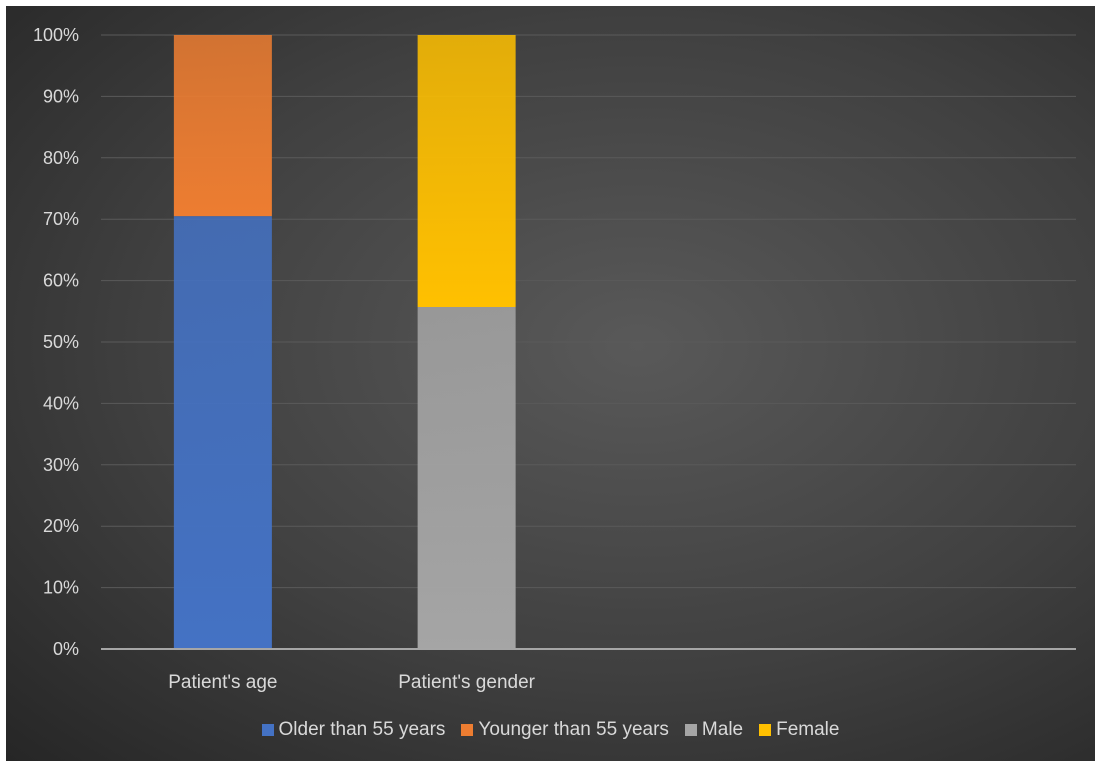 Image resolution: width=1102 pixels, height=767 pixels. Describe the element at coordinates (61, 96) in the screenshot. I see `y-tick-label: 90%` at that location.